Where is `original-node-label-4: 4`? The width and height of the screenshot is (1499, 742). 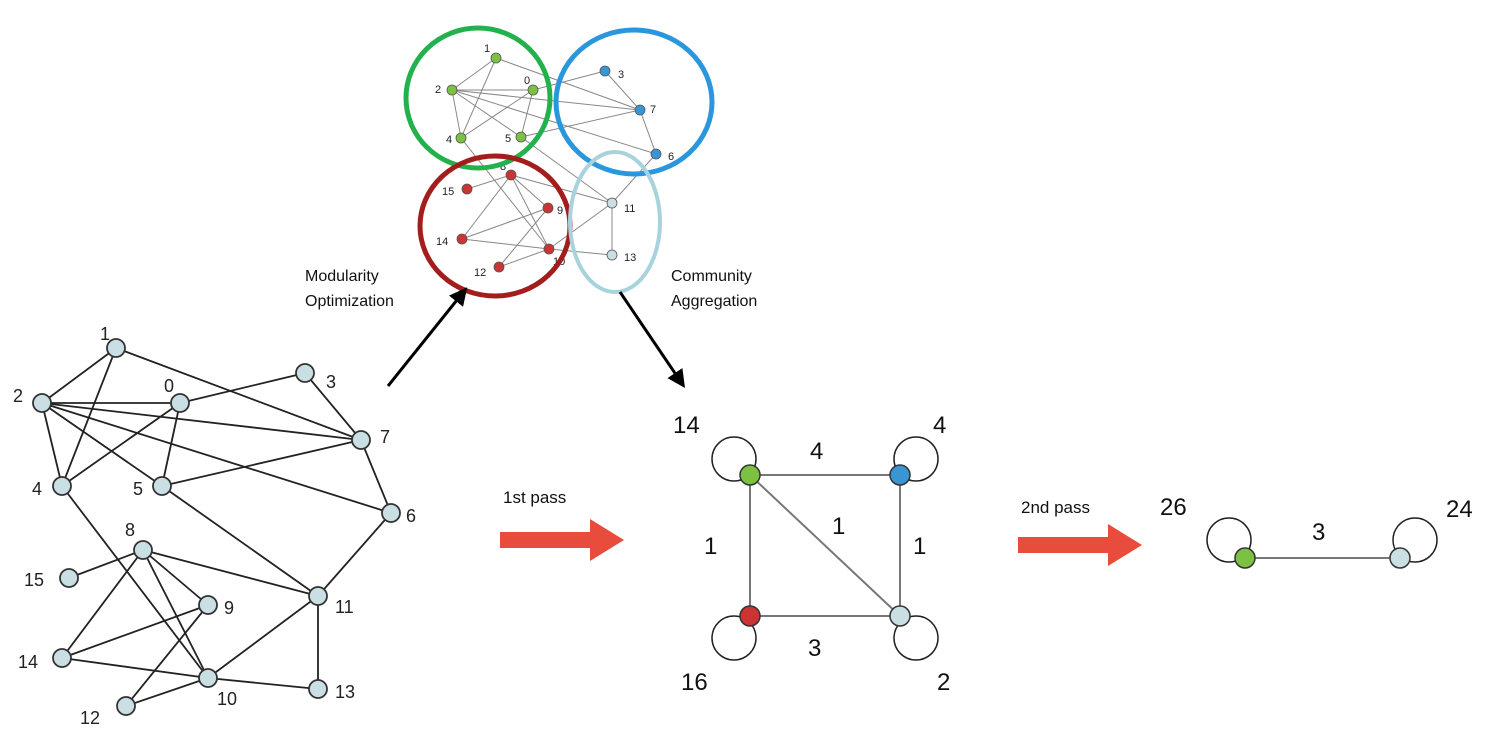 original-node-label-4: 4 is located at coordinates (37, 489).